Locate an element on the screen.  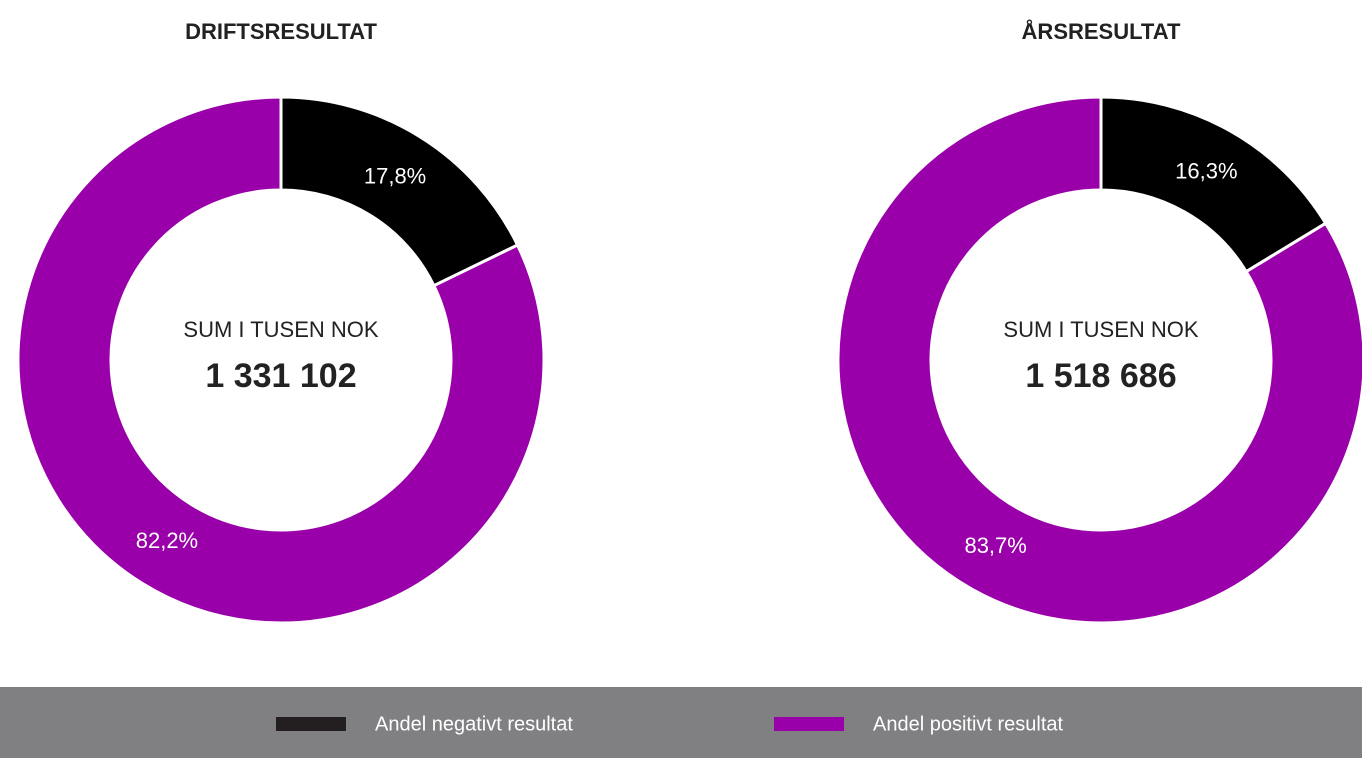
slice-label: 83,7% is located at coordinates (995, 545).